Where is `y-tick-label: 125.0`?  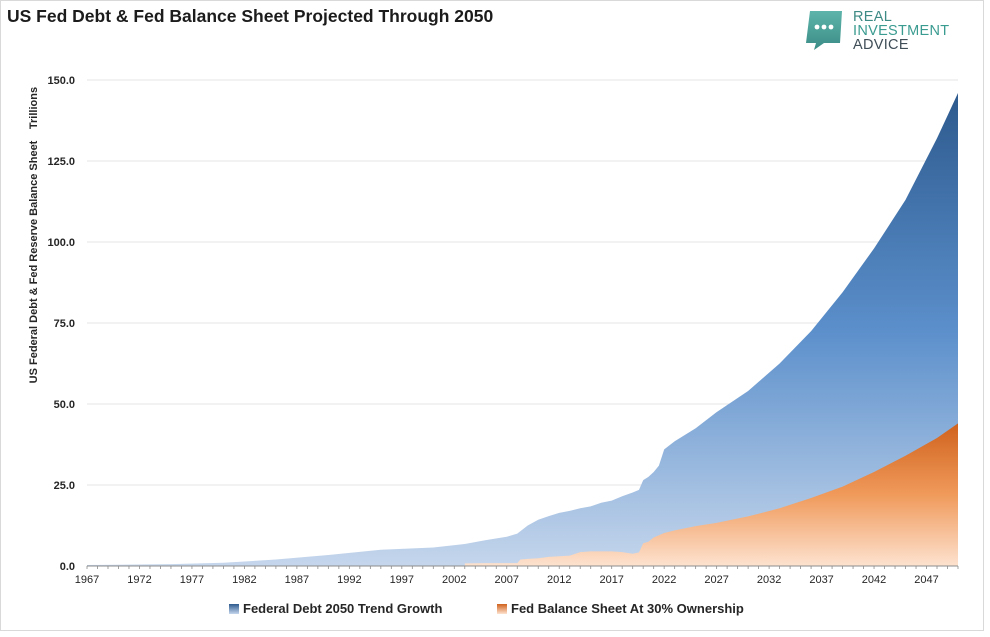
y-tick-label: 125.0 is located at coordinates (61, 162).